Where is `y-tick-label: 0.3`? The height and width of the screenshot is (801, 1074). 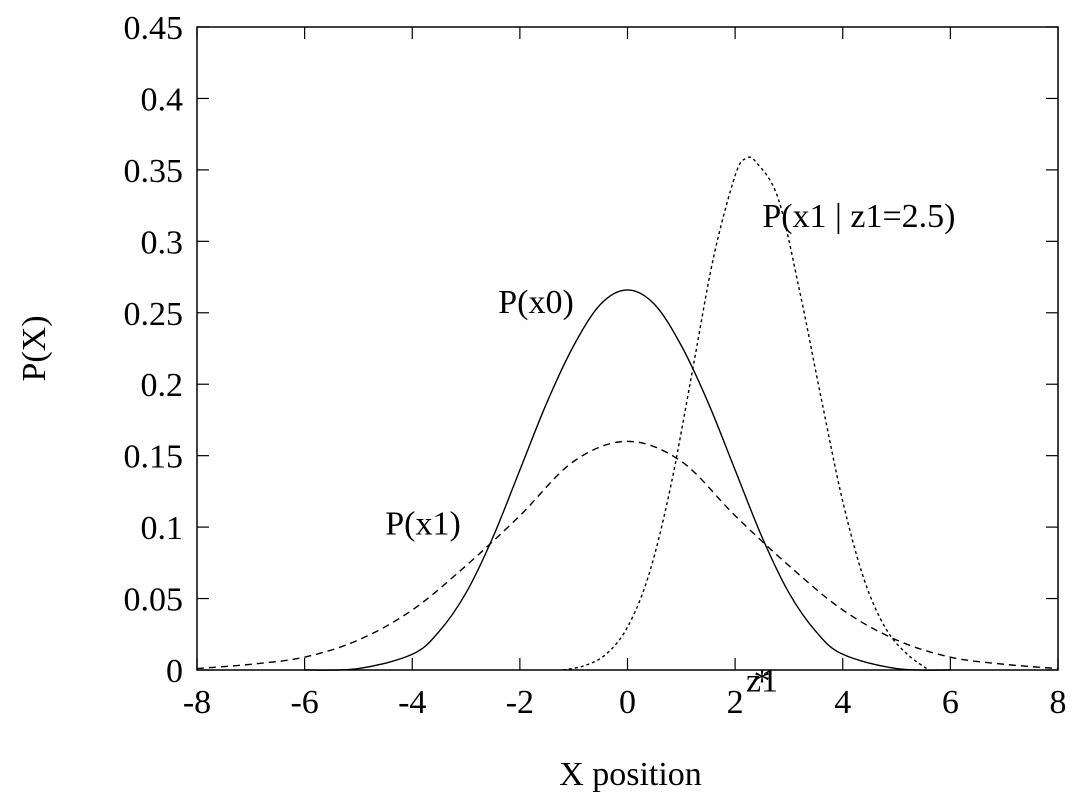
y-tick-label: 0.3 is located at coordinates (162, 242).